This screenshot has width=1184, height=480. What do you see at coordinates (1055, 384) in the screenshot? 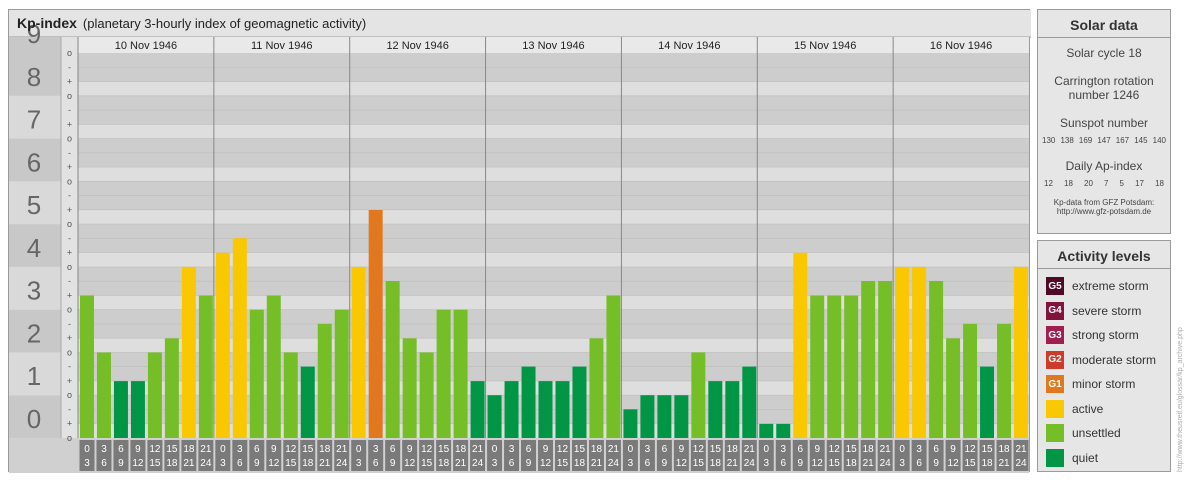
I see `legend-swatch: G1` at bounding box center [1055, 384].